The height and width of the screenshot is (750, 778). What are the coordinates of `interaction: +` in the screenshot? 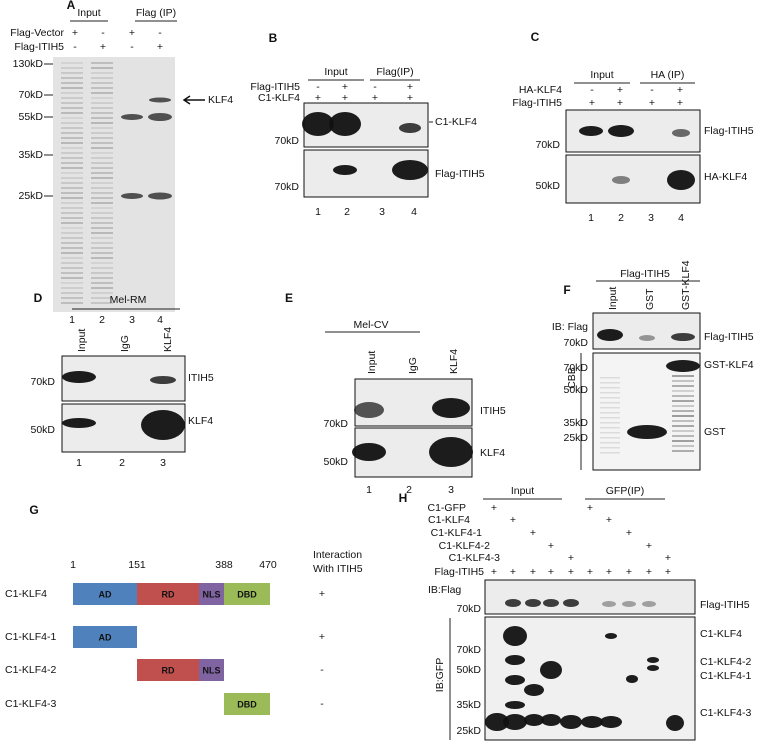 It's located at (322, 594).